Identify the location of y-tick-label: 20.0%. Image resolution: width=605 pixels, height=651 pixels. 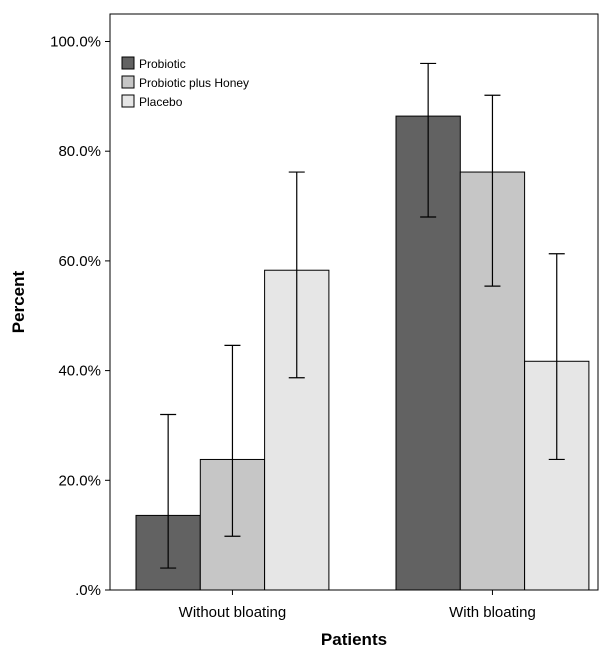
(79, 480).